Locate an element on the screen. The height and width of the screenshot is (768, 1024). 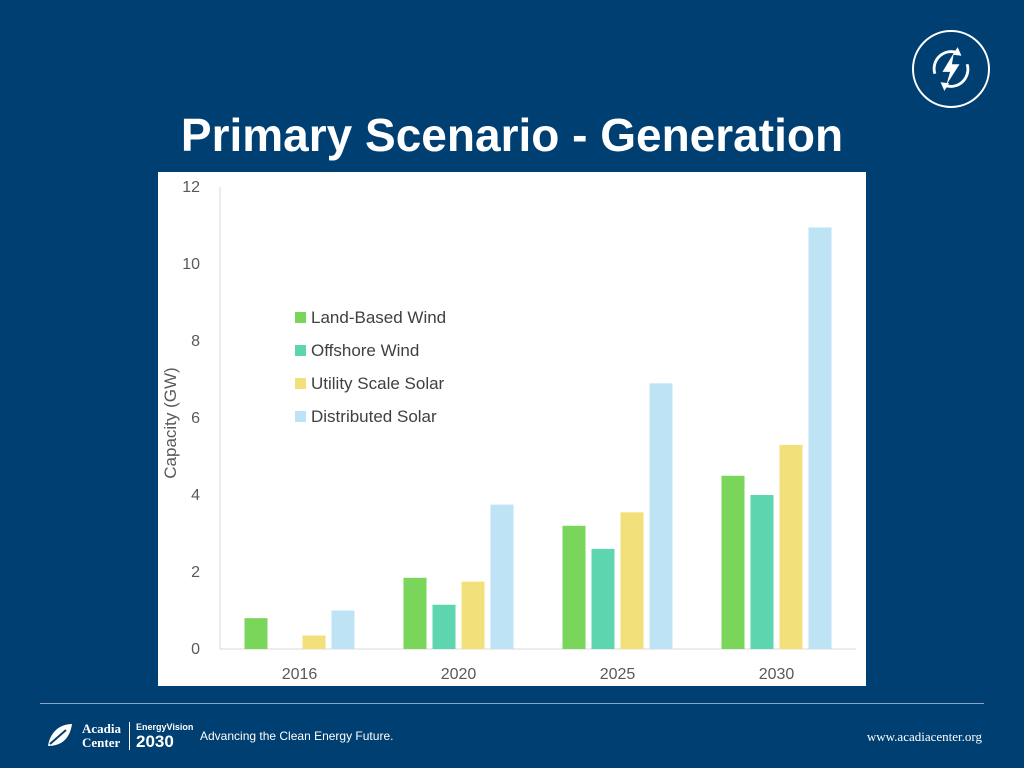
legend-label: Offshore Wind is located at coordinates (365, 350).